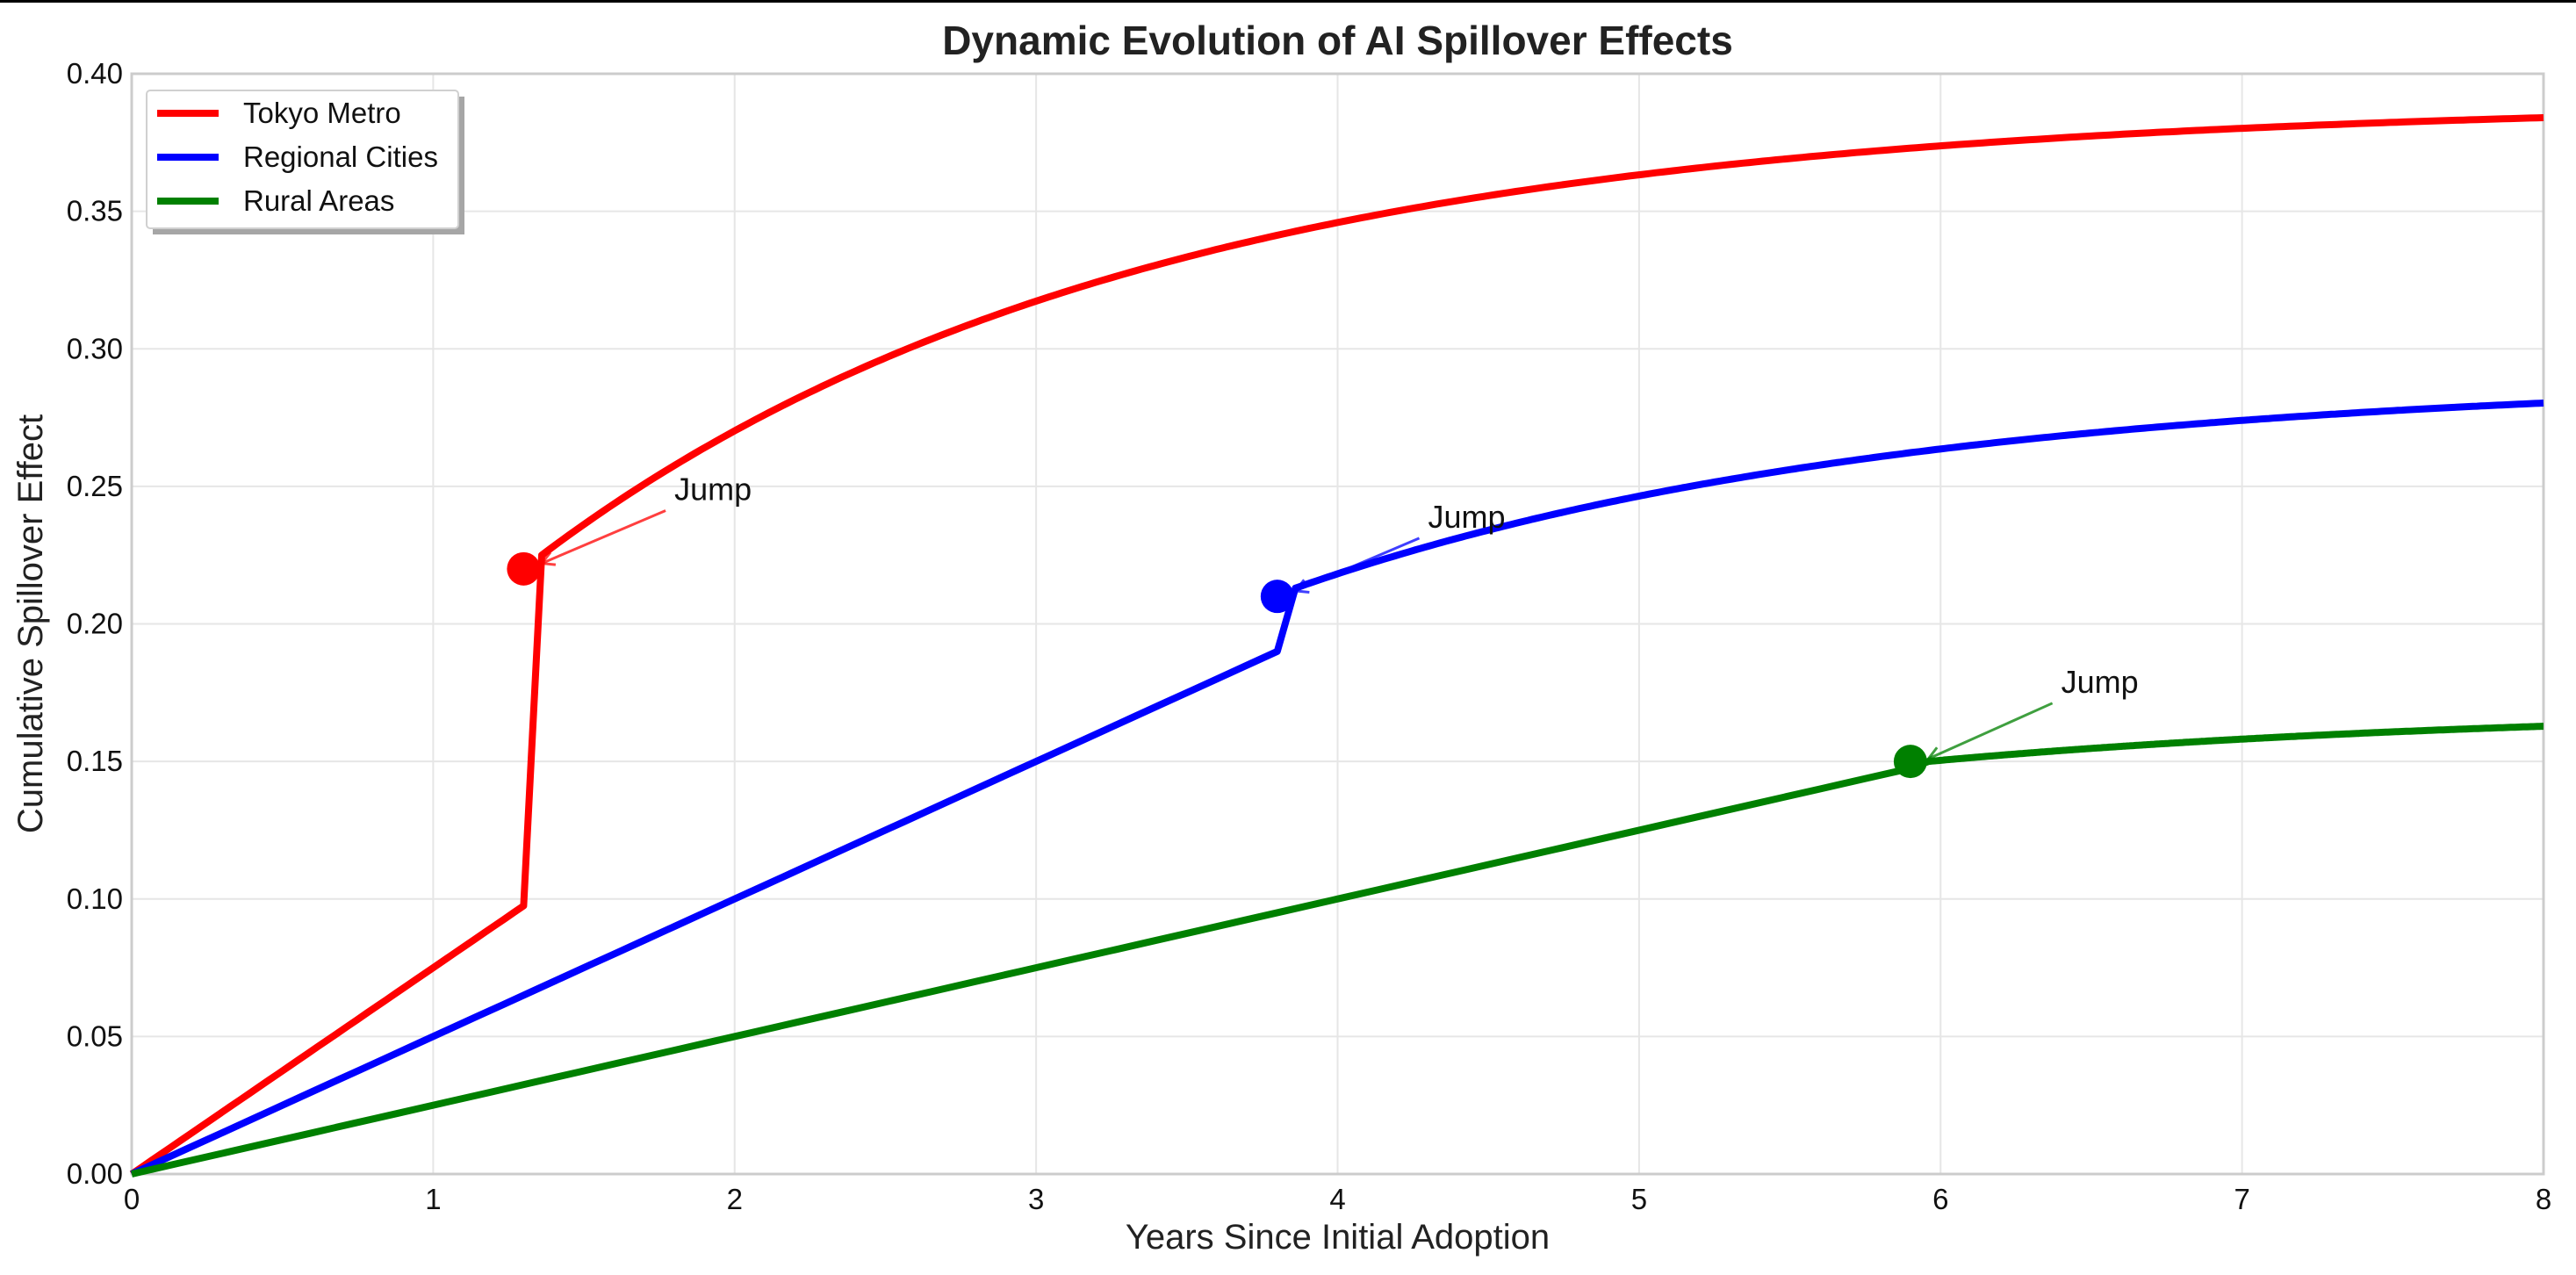  Describe the element at coordinates (1940, 1199) in the screenshot. I see `x-tick-label: 6` at that location.